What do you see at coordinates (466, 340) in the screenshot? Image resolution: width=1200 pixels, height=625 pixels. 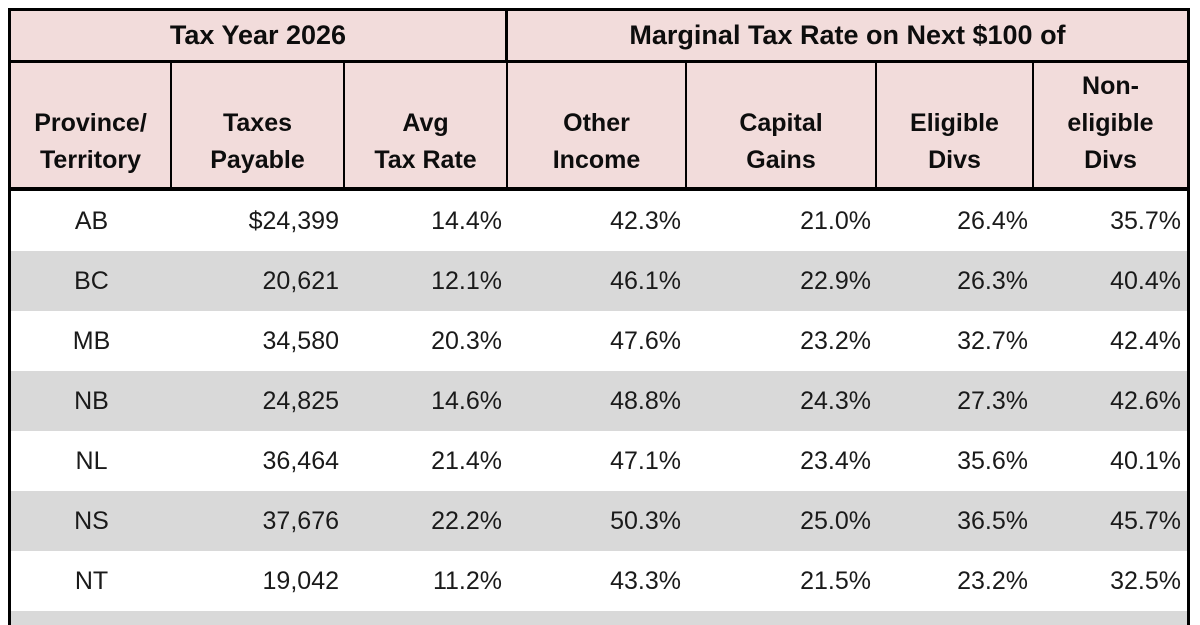 I see `value-cell: 20.3%` at bounding box center [466, 340].